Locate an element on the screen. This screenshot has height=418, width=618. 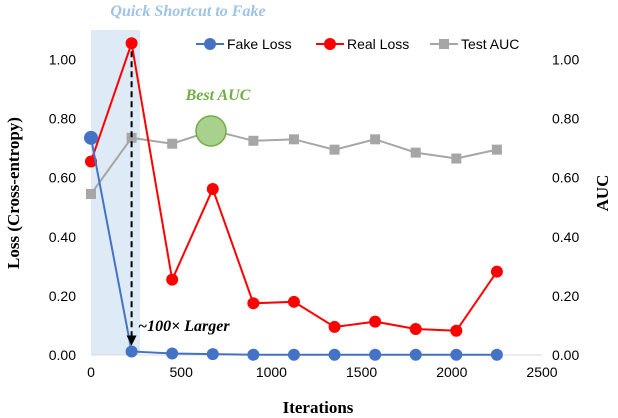
best-auc-marker is located at coordinates (211, 131).